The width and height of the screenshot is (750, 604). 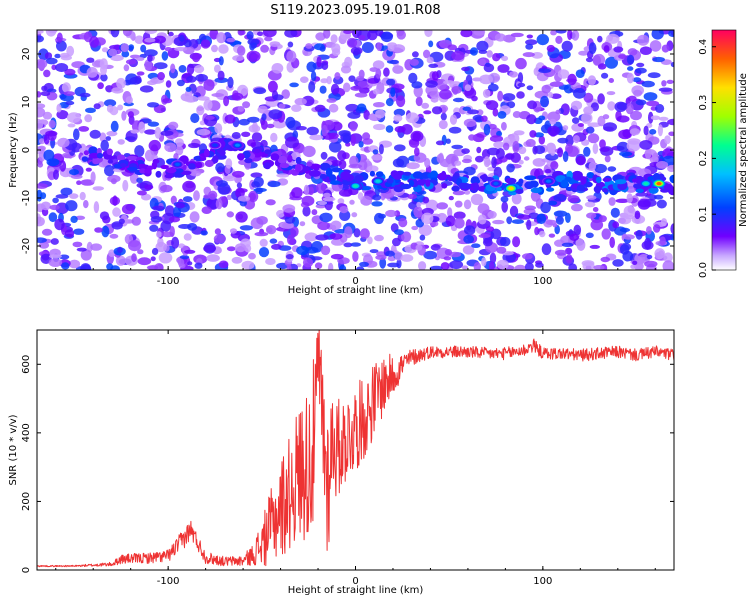 I want to click on figure-title: S119.2023.095.19.01.R08, so click(x=355, y=10).